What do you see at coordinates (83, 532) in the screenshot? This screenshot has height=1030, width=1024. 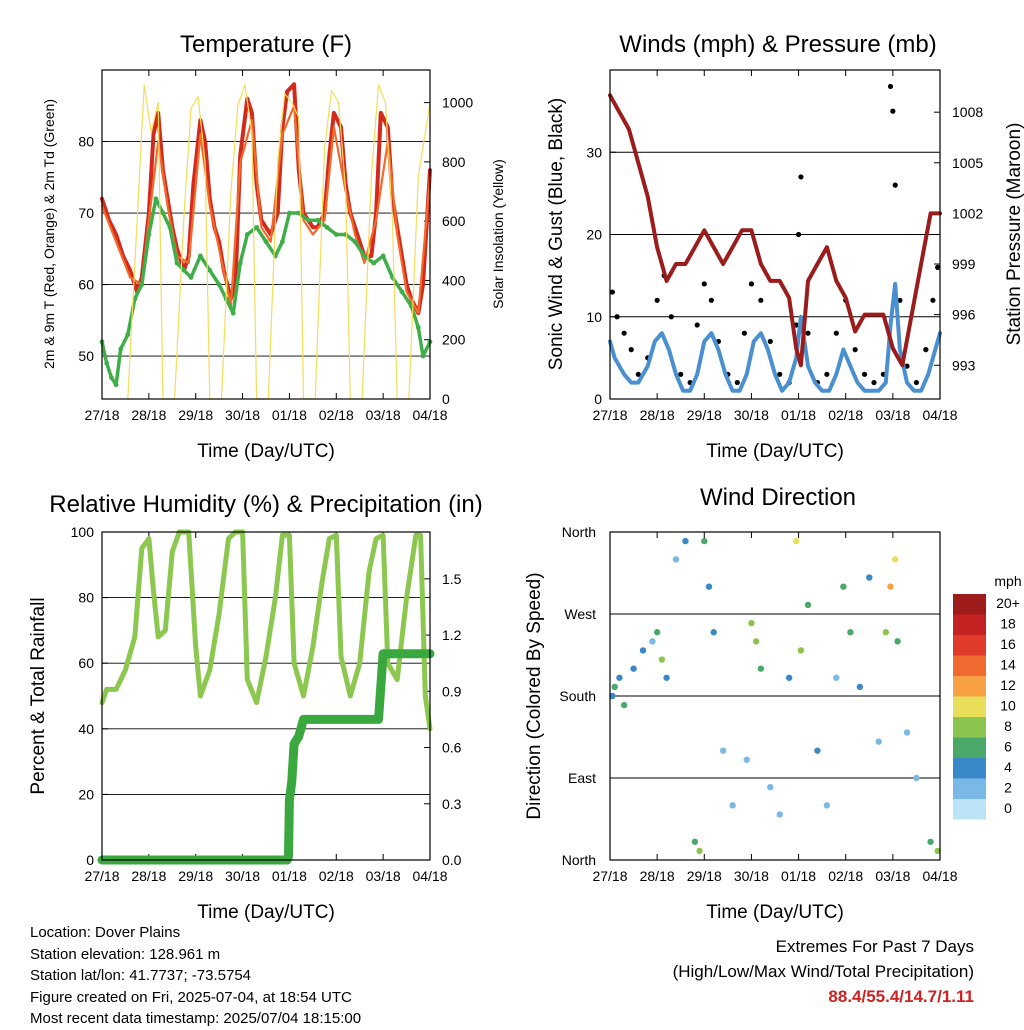 I see `y-tick-label-2: 100` at bounding box center [83, 532].